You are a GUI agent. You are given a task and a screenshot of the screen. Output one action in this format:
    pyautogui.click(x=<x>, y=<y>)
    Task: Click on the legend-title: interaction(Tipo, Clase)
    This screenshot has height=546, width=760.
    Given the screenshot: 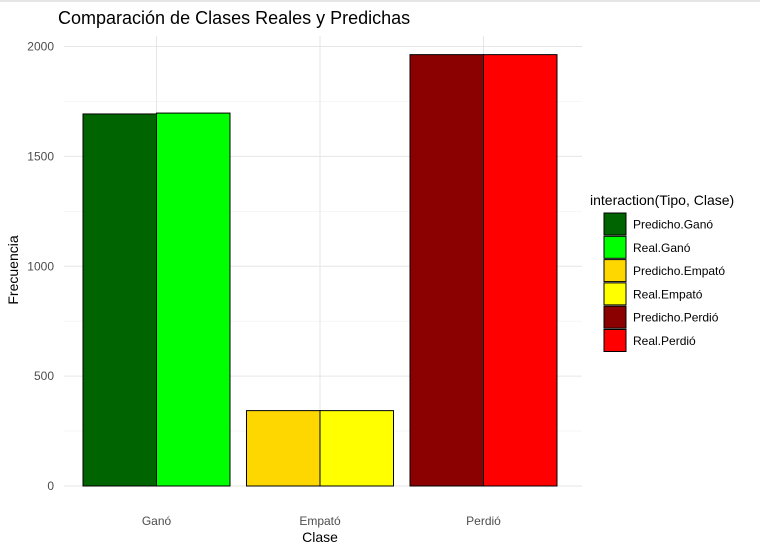 What is the action you would take?
    pyautogui.click(x=662, y=200)
    